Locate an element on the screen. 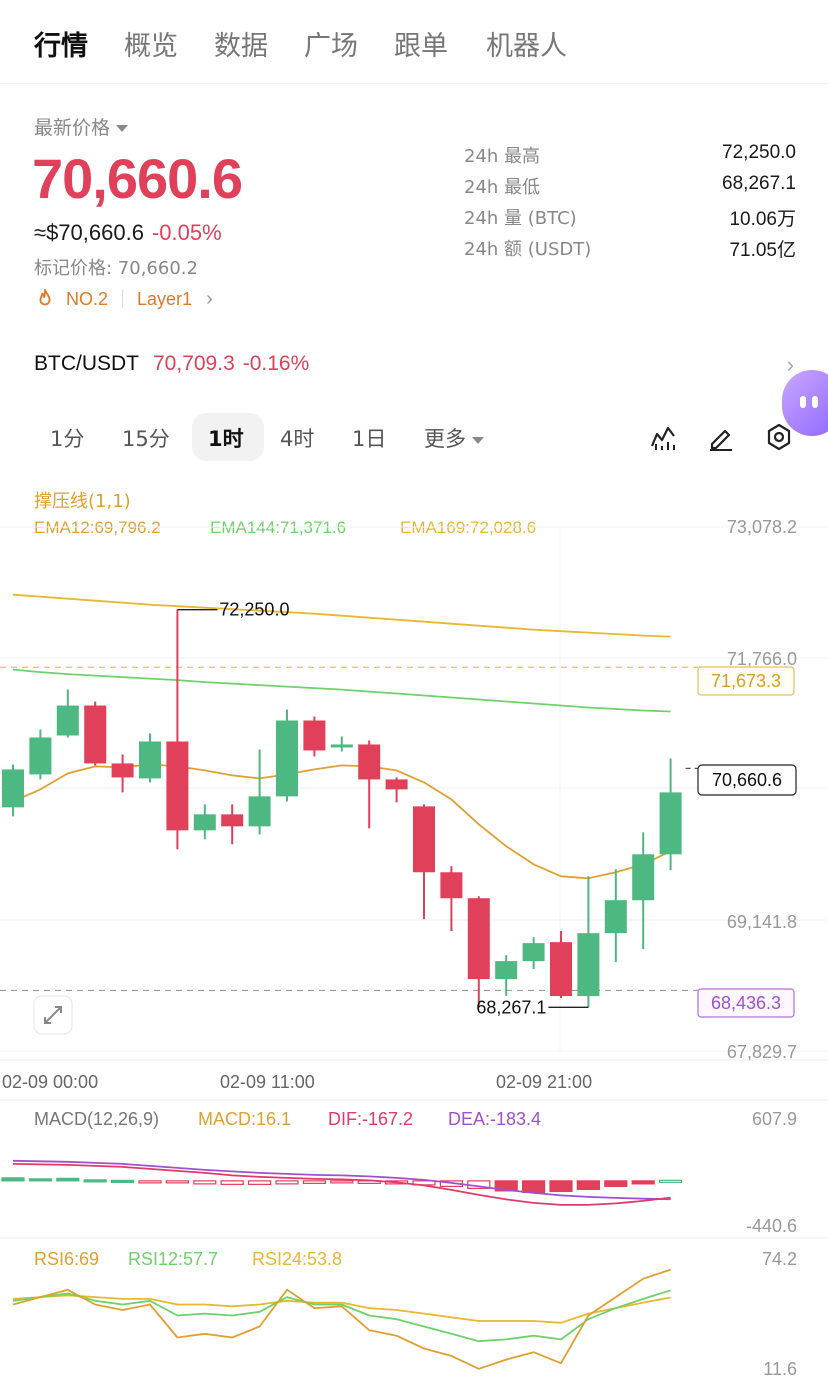 The image size is (828, 1379). draw-pen-icon is located at coordinates (721, 437).